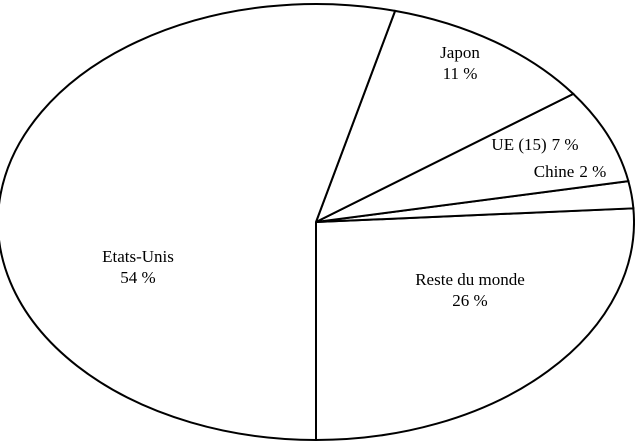 This screenshot has width=635, height=446. I want to click on category-label: Etats-Unis, so click(138, 256).